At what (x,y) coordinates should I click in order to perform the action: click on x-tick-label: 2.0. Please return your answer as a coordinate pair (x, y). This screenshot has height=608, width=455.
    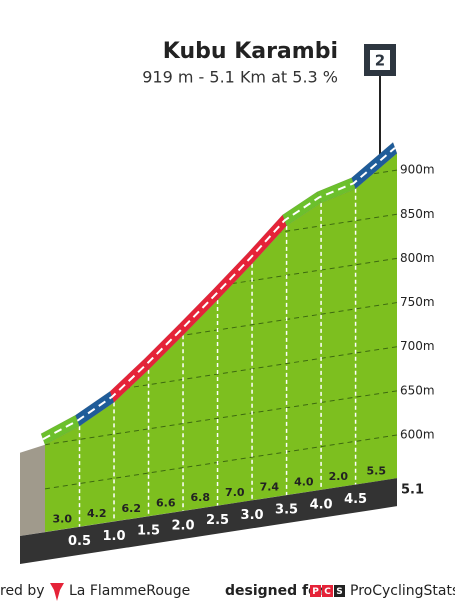
    Looking at the image, I should click on (183, 525).